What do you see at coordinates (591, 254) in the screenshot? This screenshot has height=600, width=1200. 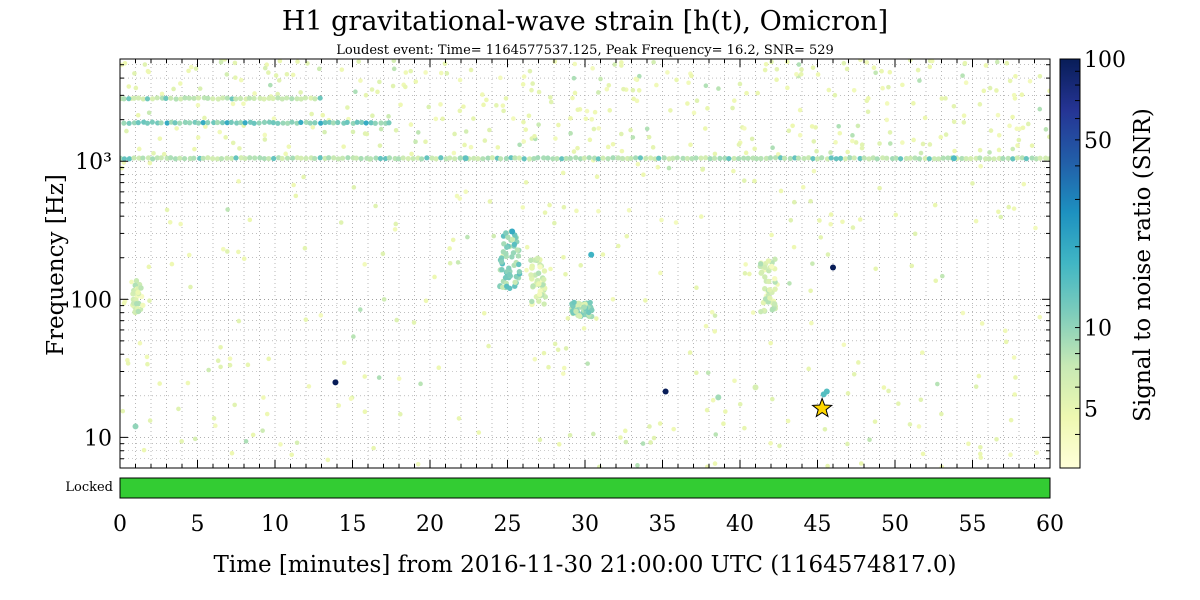 I see `notable-point` at bounding box center [591, 254].